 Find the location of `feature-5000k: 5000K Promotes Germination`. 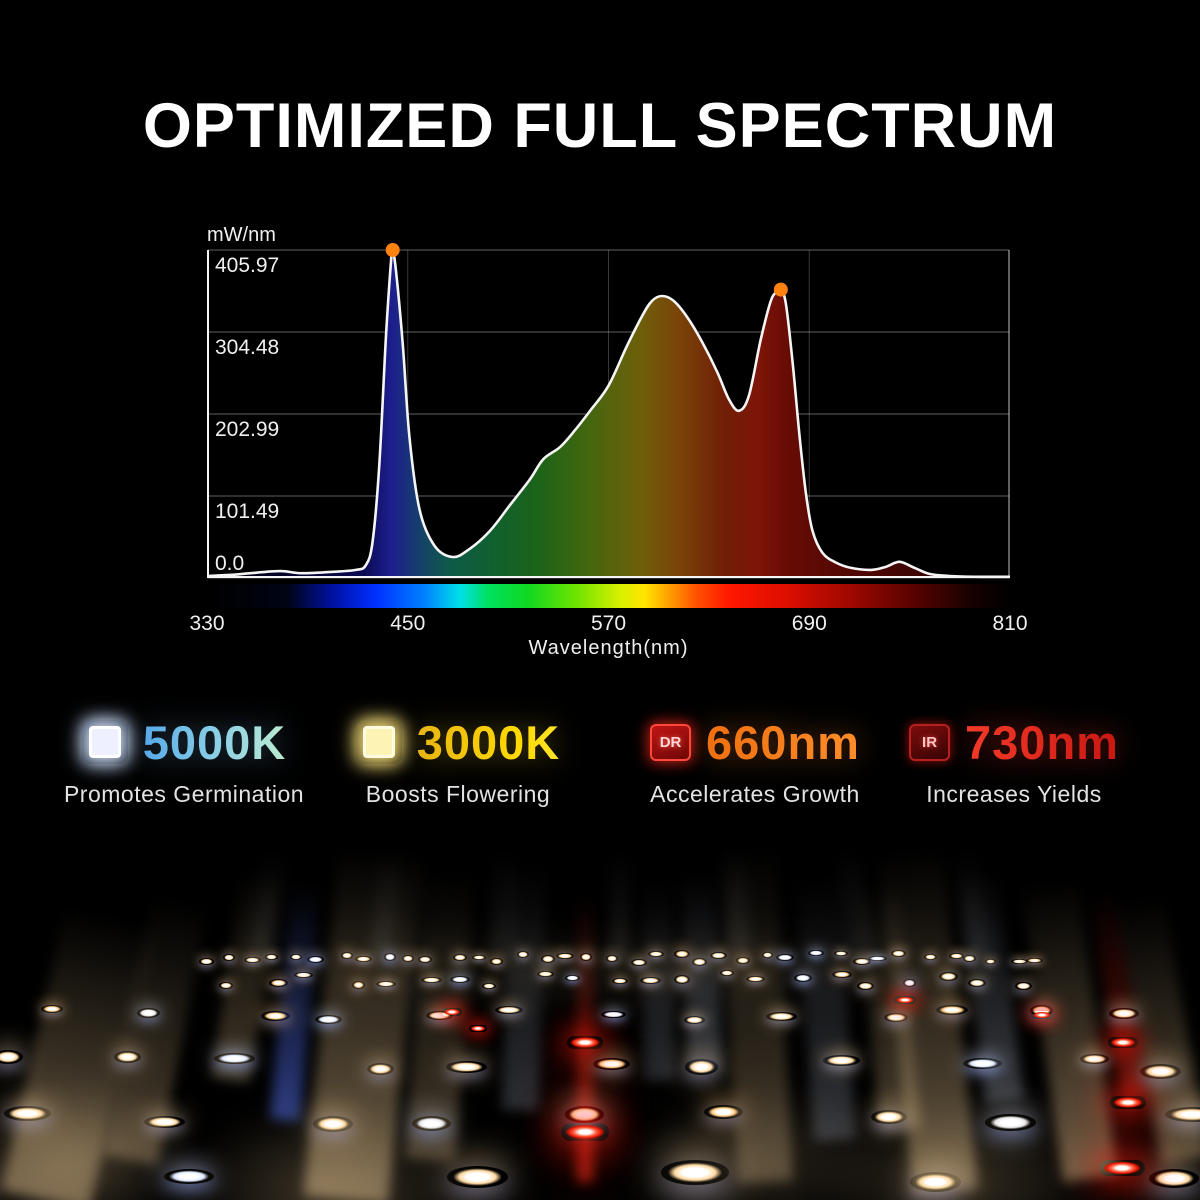

feature-5000k: 5000K Promotes Germination is located at coordinates (184, 760).